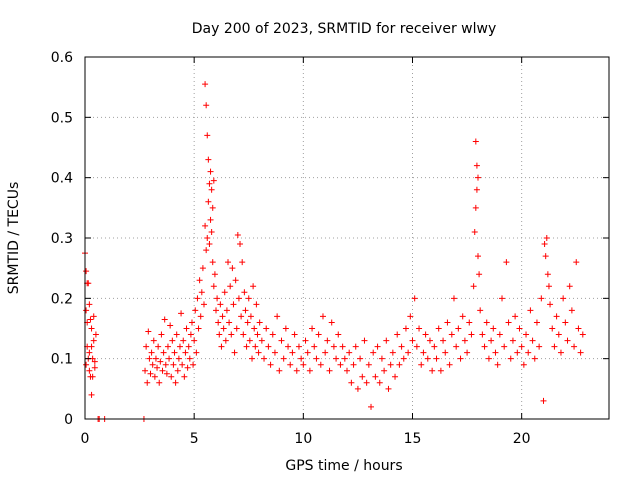  I want to click on x-tick-label: 20, so click(522, 439).